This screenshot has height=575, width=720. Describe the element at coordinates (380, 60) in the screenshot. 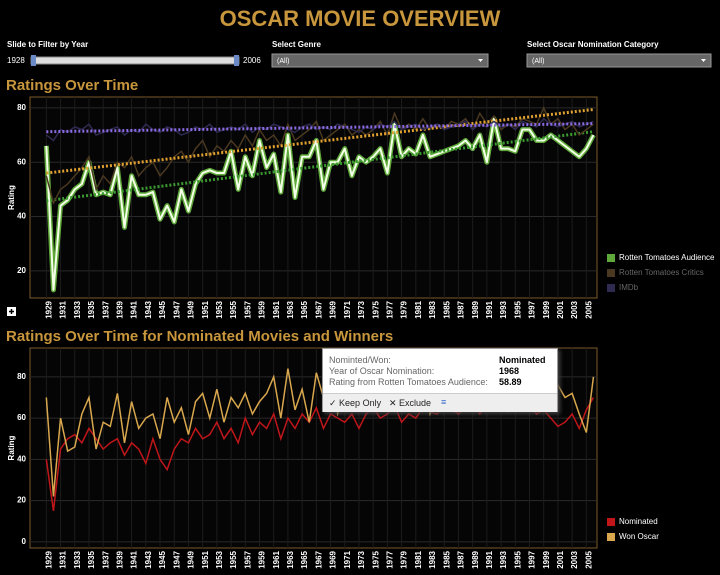

I see `genre-dropdown` at that location.